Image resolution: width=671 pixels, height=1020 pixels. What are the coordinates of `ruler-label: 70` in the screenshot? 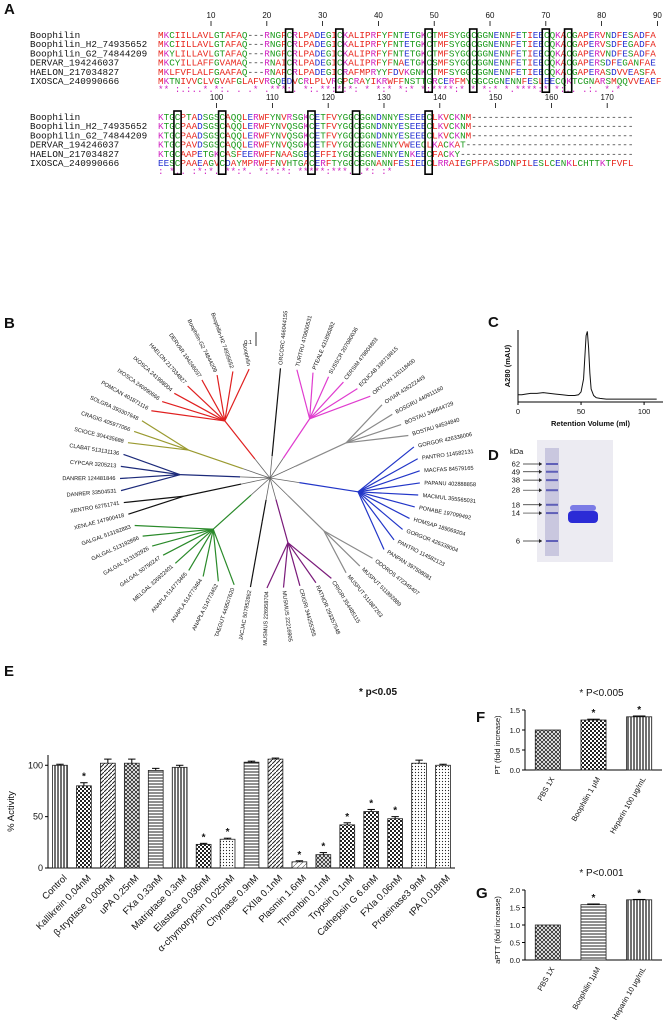 It's located at (545, 15).